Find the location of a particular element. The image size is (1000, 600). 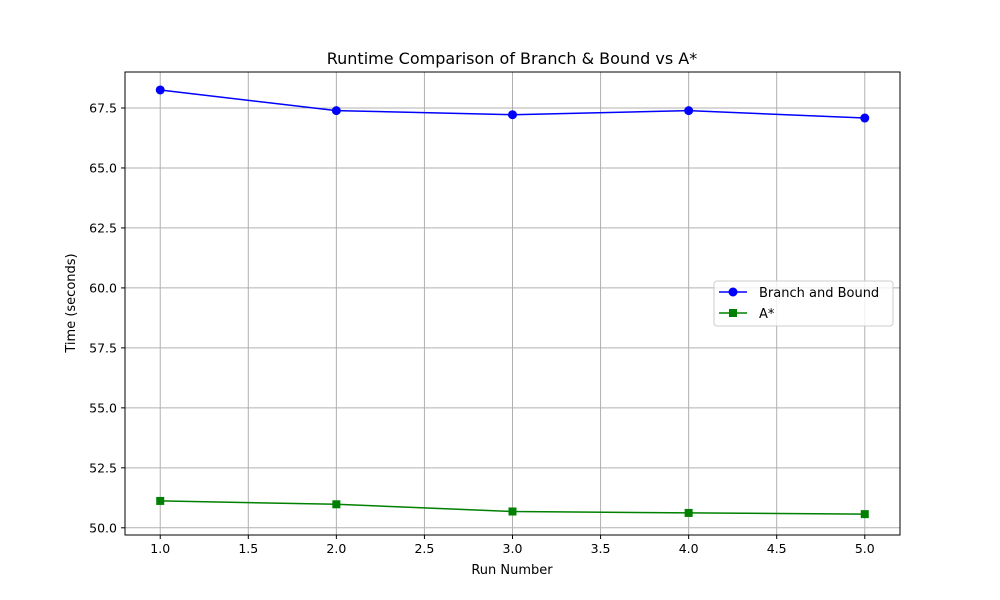

y-tick-label: 57.5 is located at coordinates (103, 347).